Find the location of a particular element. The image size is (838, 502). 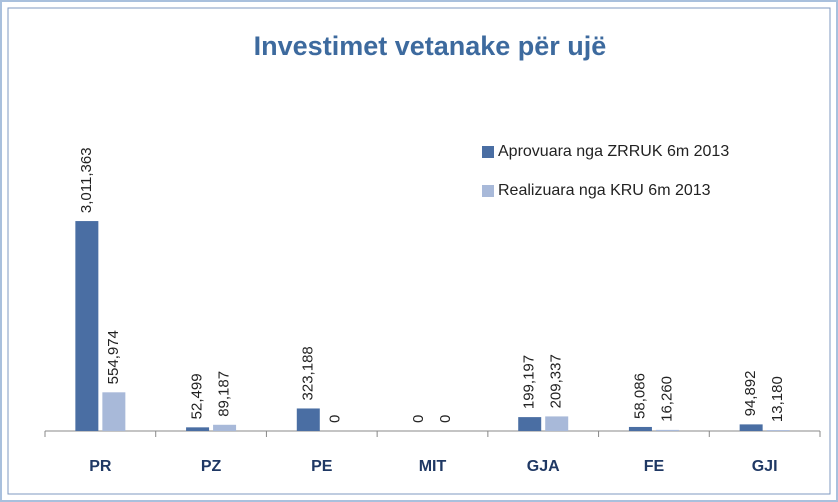

data-label: 3,011,363 is located at coordinates (86, 180).